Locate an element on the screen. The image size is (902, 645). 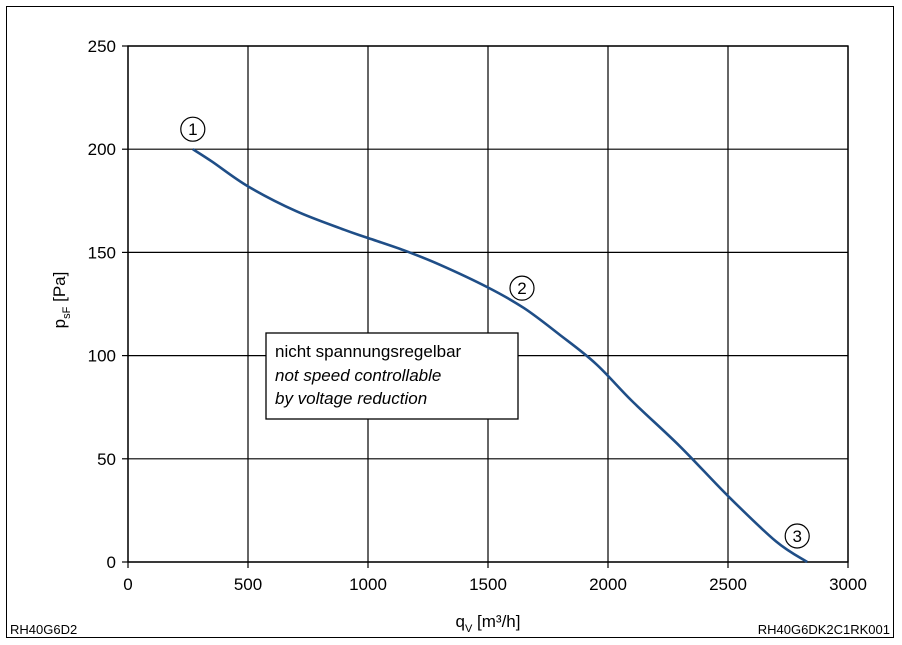
x-tick-label: 2000 is located at coordinates (608, 584).